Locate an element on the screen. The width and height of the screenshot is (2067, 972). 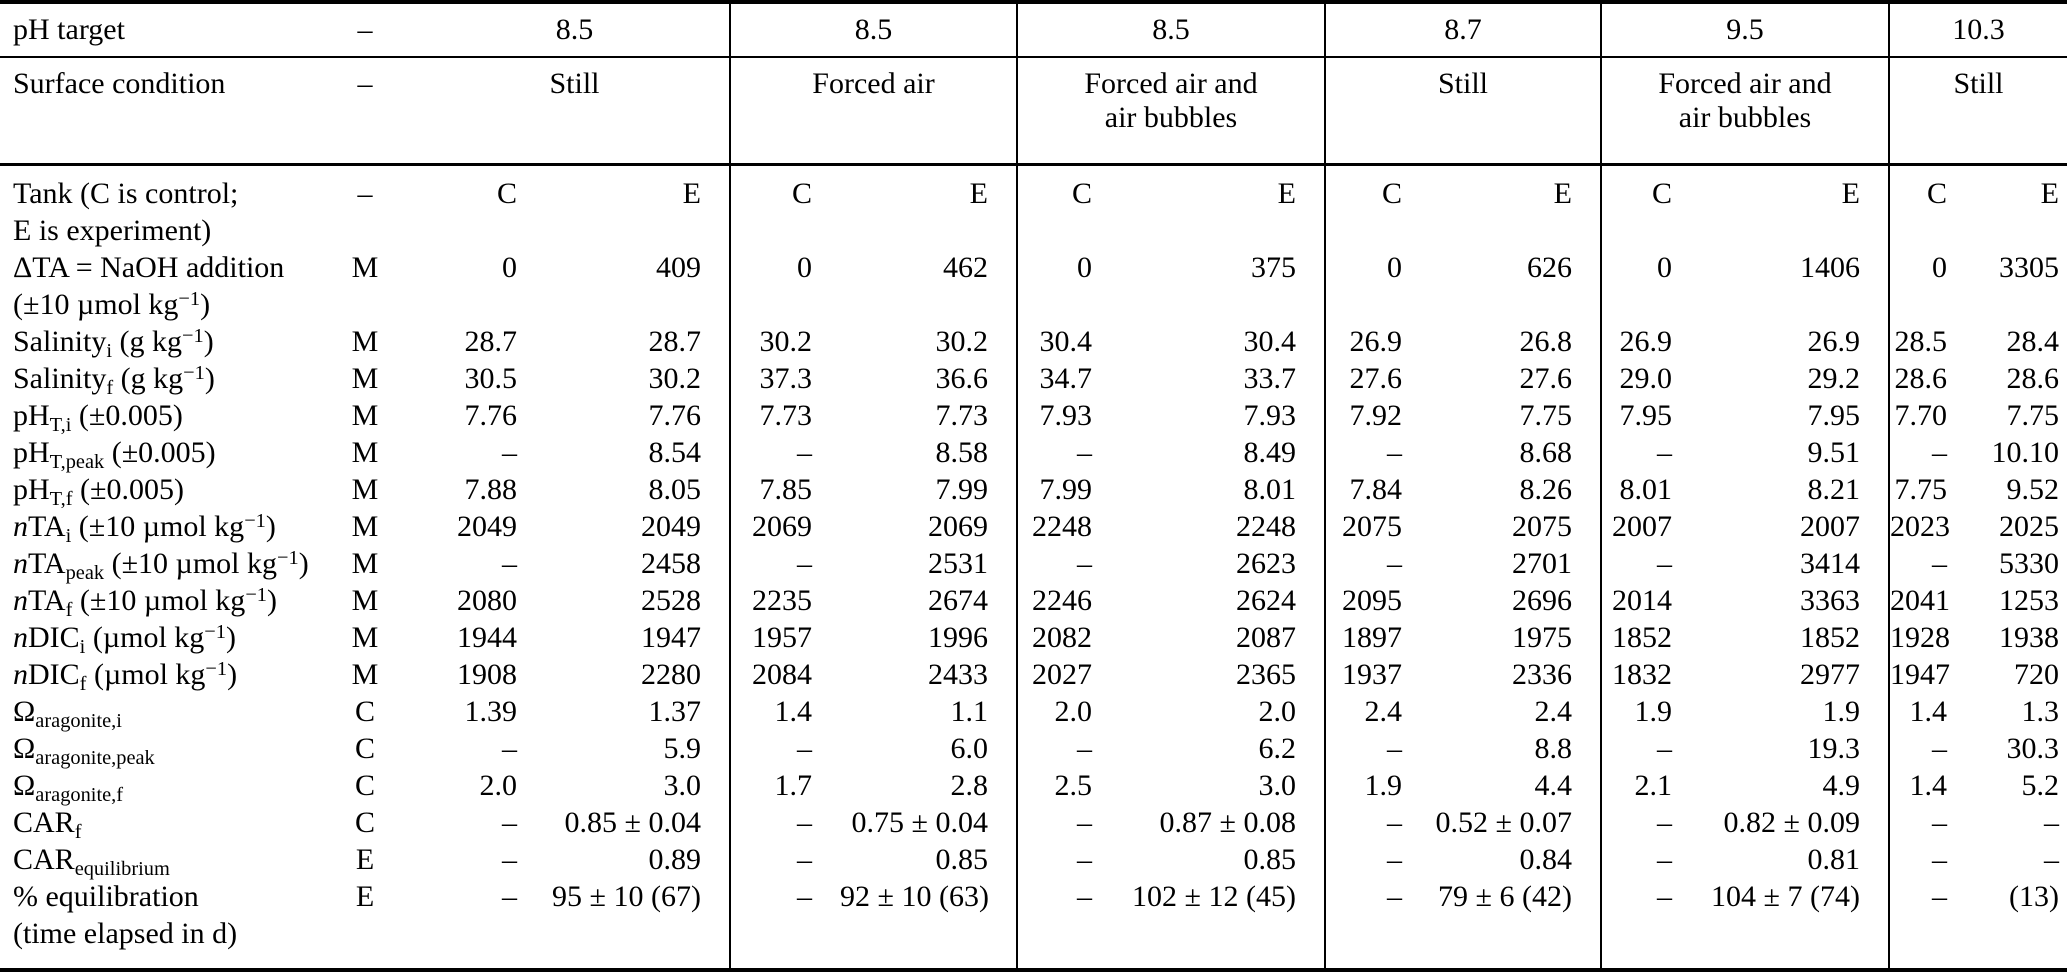
ph-target-value-group5: 9.5 is located at coordinates (1744, 29).